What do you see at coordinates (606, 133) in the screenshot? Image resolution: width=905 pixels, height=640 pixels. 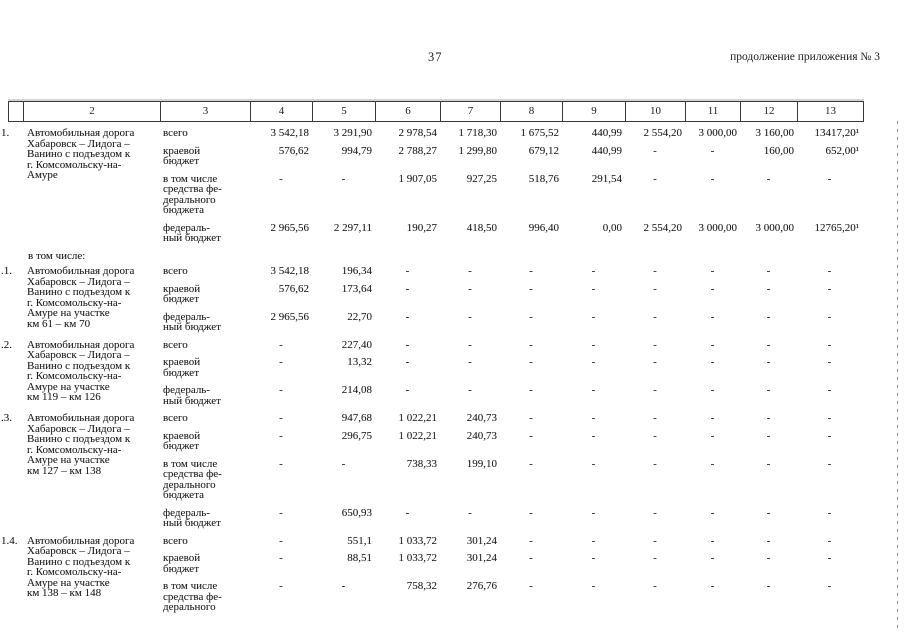 I see `value-cell: 440,99` at bounding box center [606, 133].